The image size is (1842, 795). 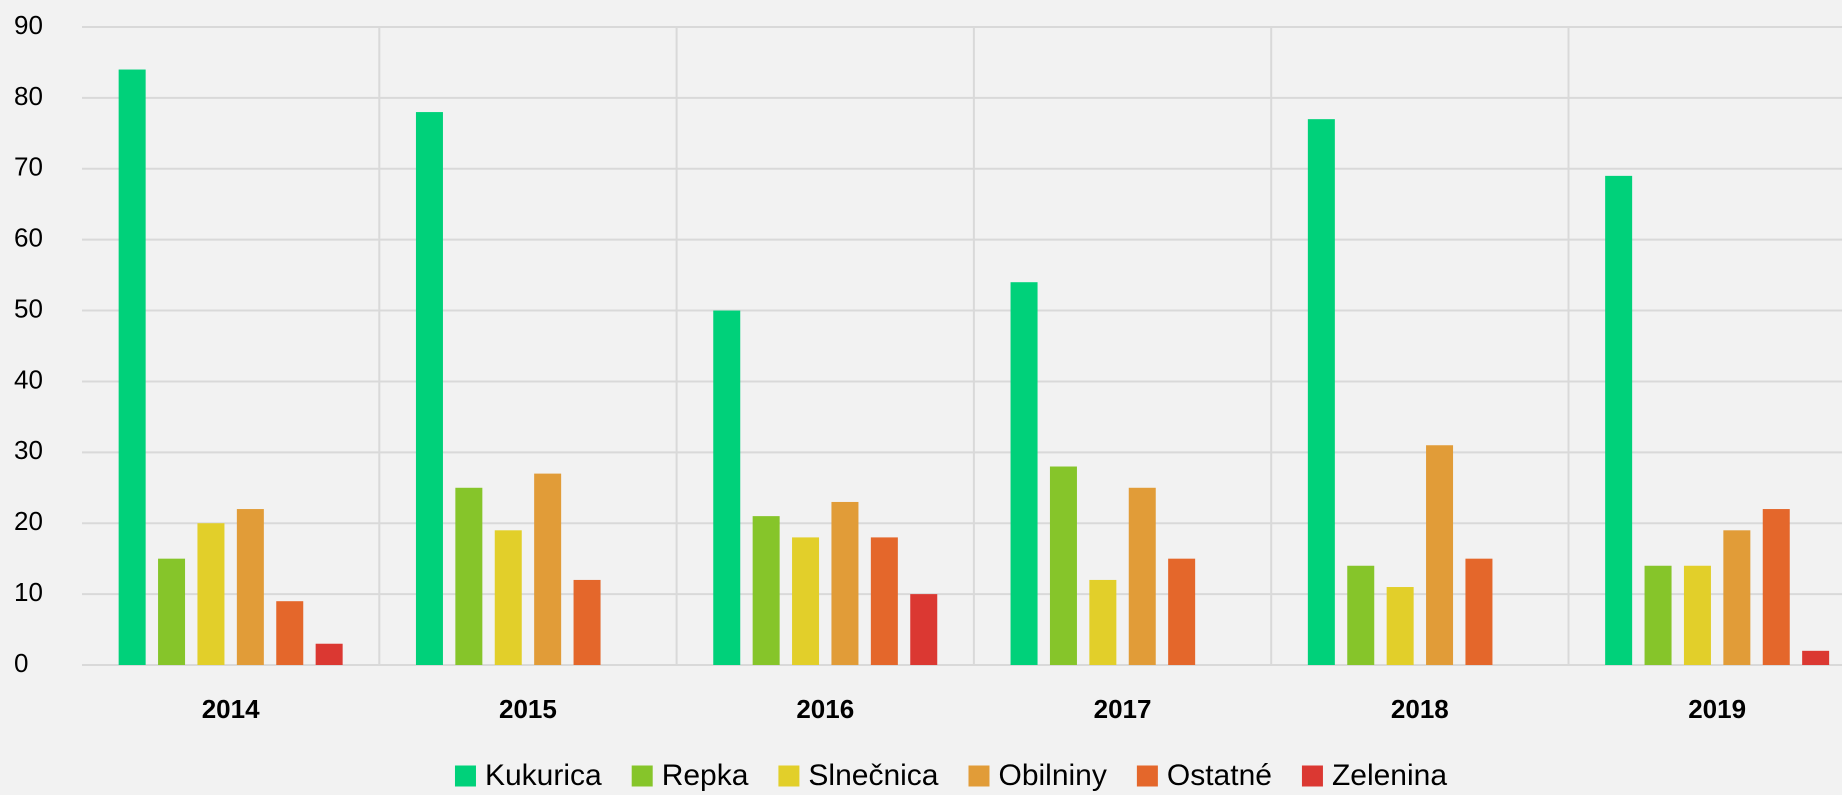 What do you see at coordinates (1420, 709) in the screenshot?
I see `x-tick-label: 2018` at bounding box center [1420, 709].